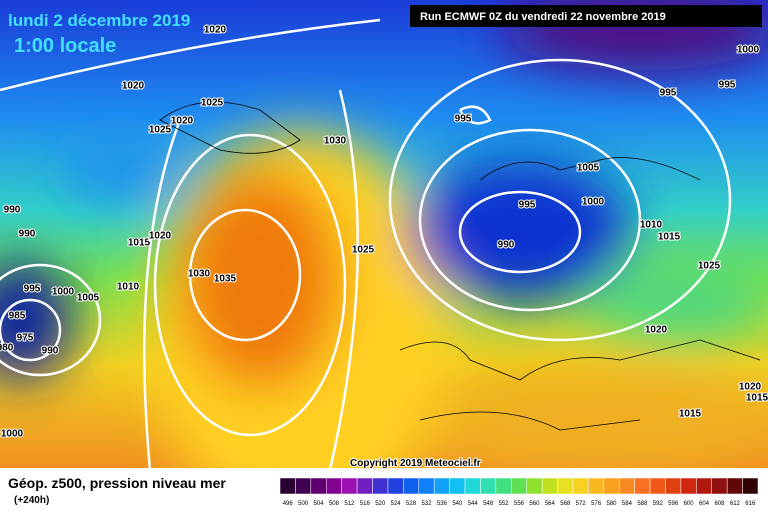  Describe the element at coordinates (426, 504) in the screenshot. I see `colorbar-label: 532` at that location.